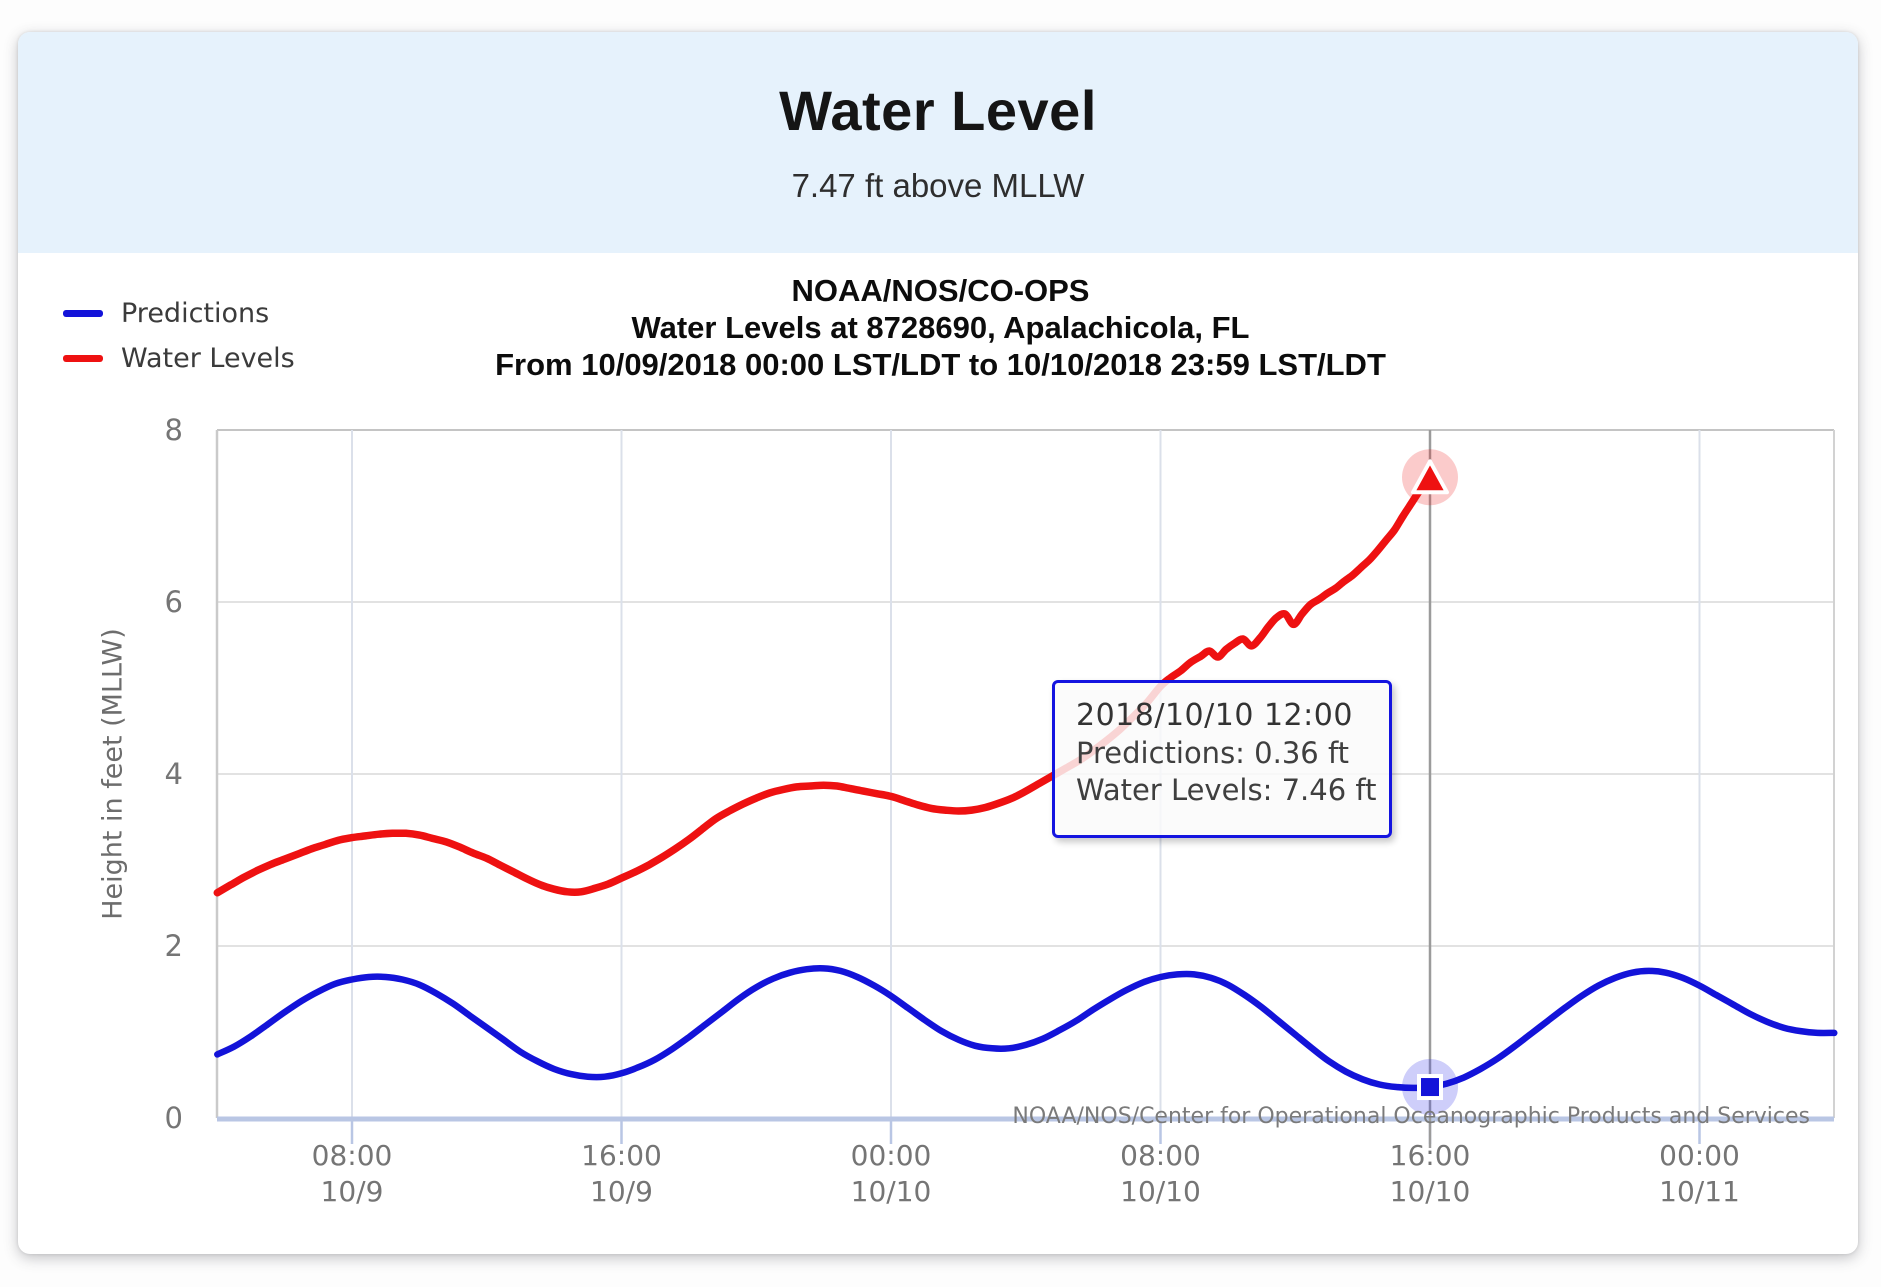 The height and width of the screenshot is (1287, 1881). Describe the element at coordinates (1026, 1028) in the screenshot. I see `predictions-line` at that location.